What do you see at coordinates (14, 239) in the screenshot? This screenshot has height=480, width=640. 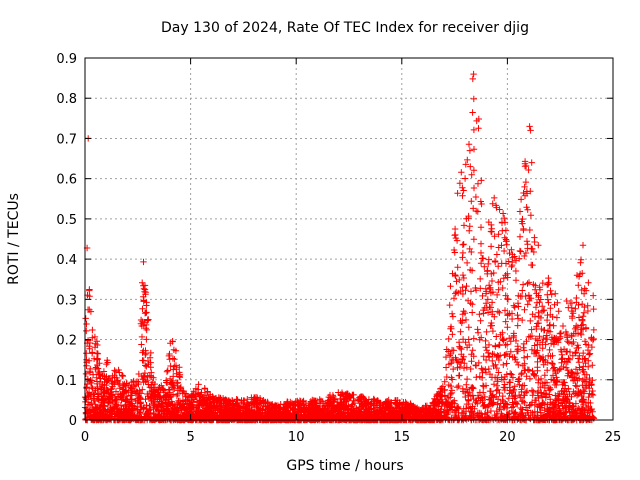 I see `y-axis-title: ROTI / TECUs` at bounding box center [14, 239].